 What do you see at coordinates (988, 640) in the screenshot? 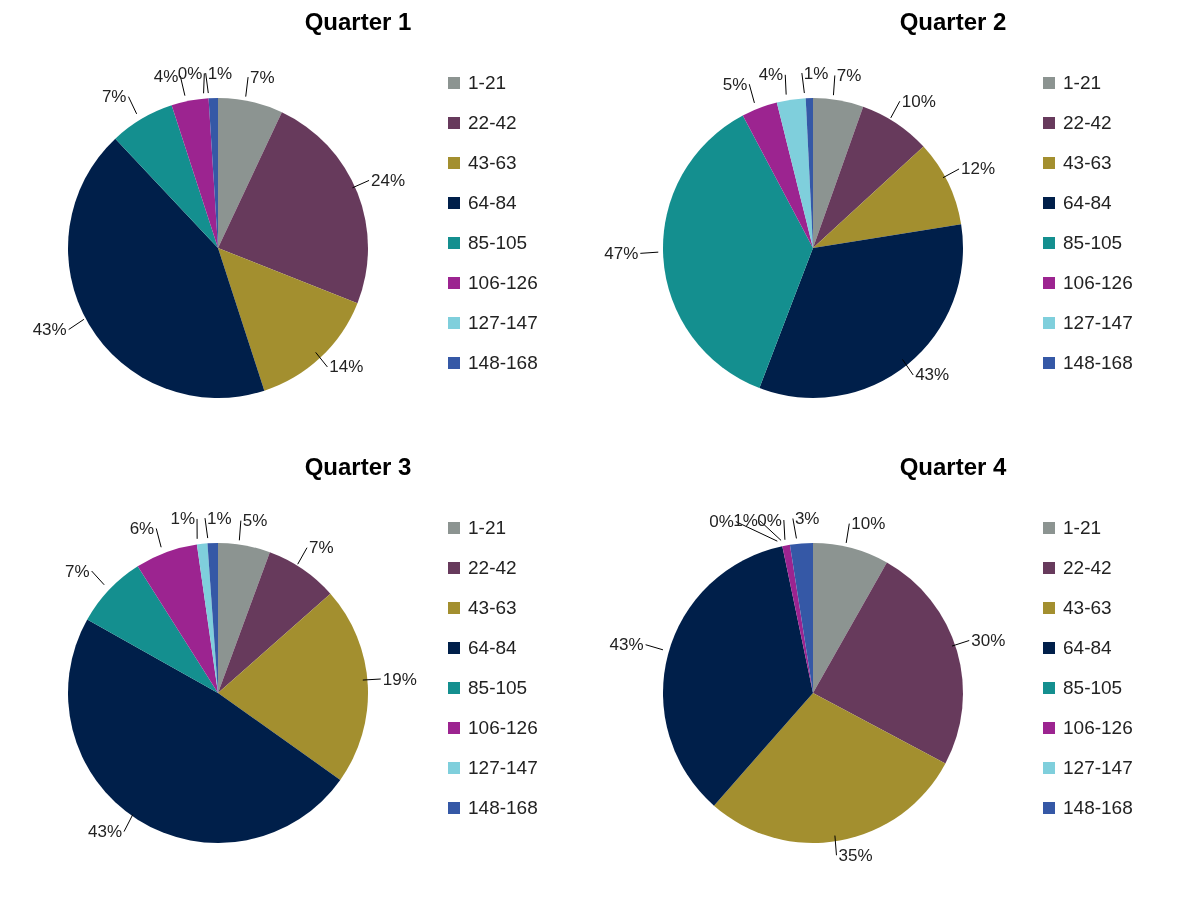
I see `data-label: 30%` at bounding box center [988, 640].